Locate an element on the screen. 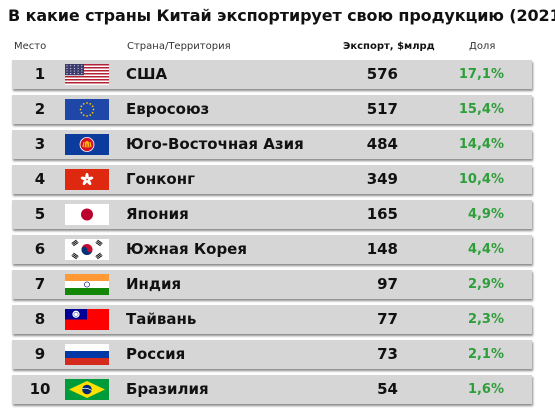 The image size is (555, 410). share-cell: 2,1% is located at coordinates (485, 354).